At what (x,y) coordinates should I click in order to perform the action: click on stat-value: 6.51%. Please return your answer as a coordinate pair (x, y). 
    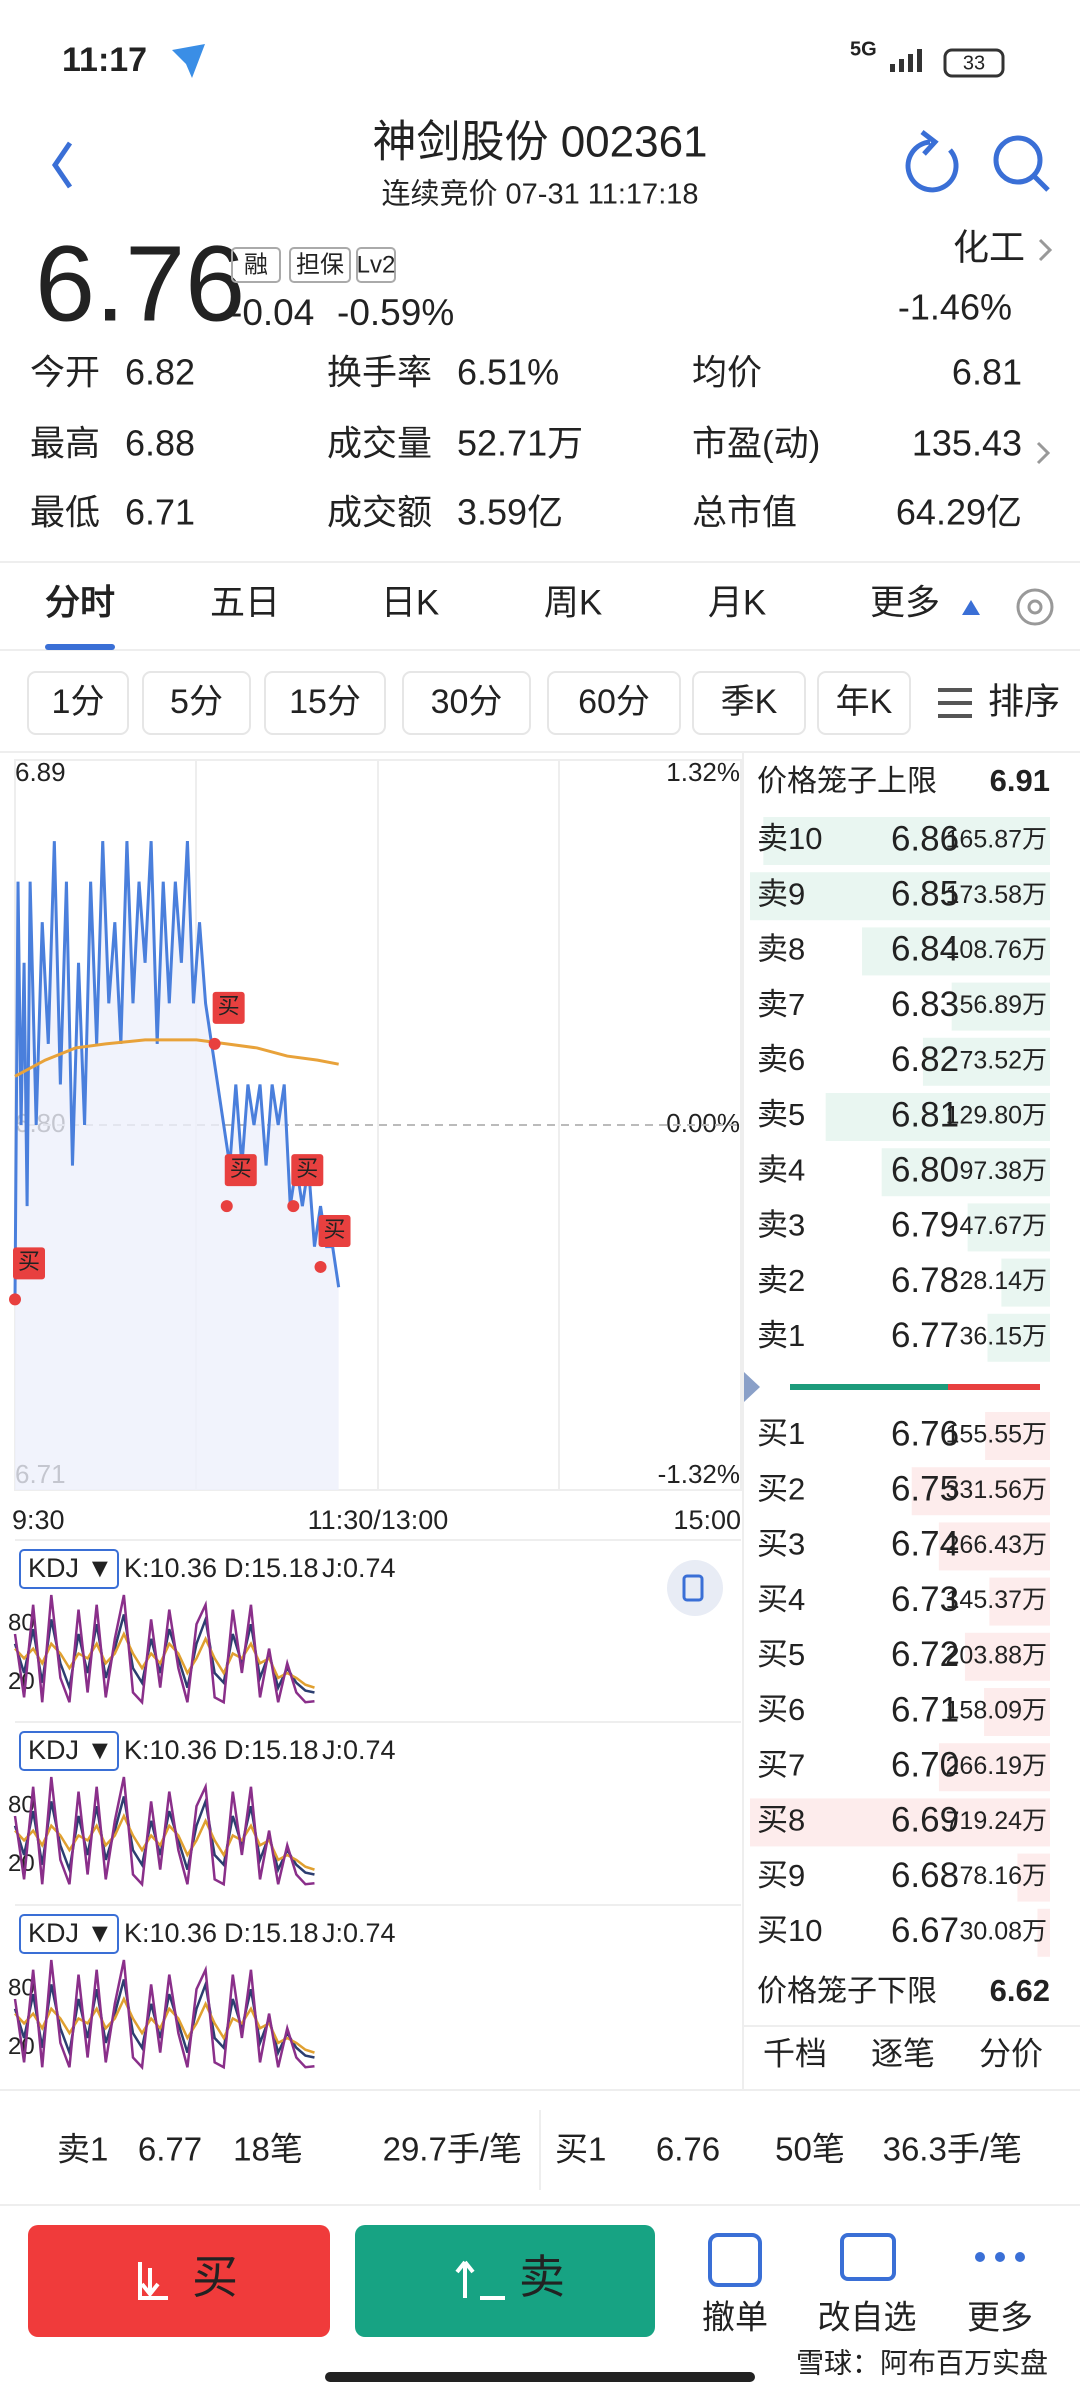
    Looking at the image, I should click on (508, 372).